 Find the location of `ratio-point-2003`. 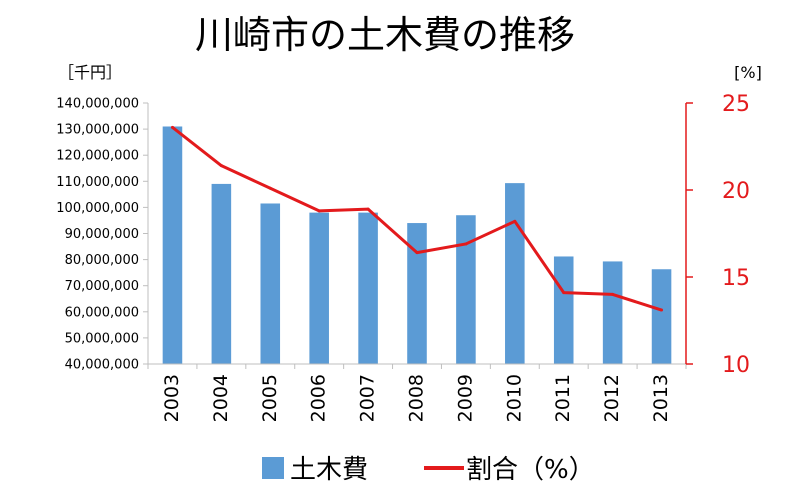

ratio-point-2003 is located at coordinates (172, 127).